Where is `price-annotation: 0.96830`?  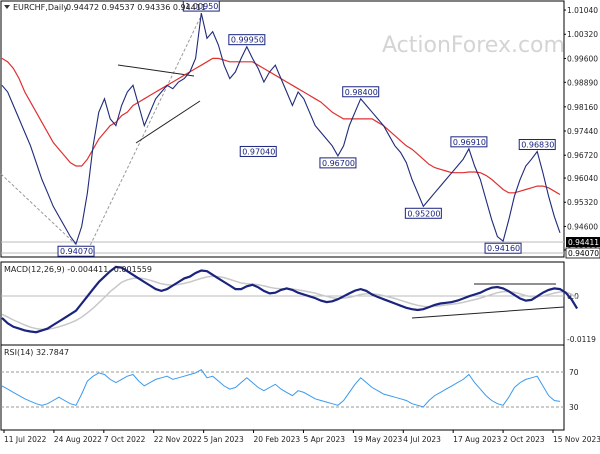
price-annotation: 0.96830 is located at coordinates (537, 145).